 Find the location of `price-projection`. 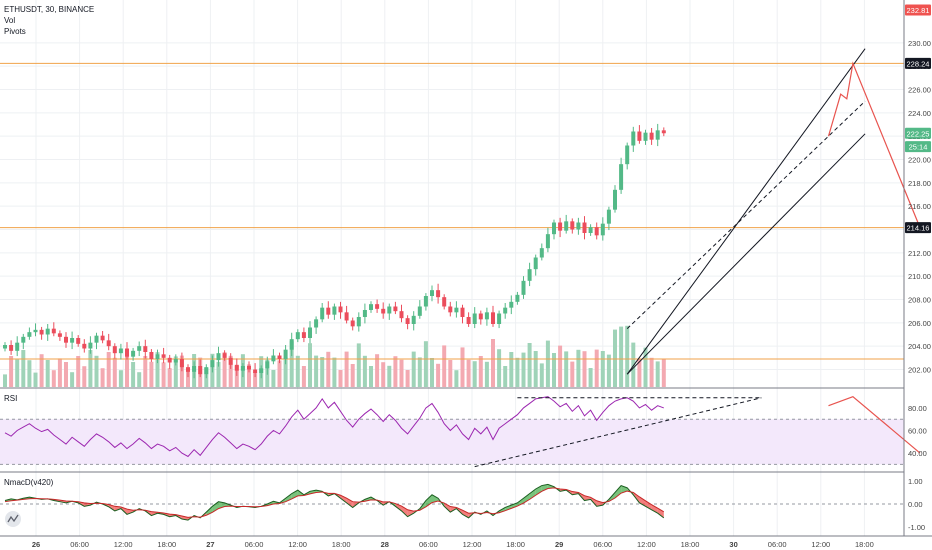

price-projection is located at coordinates (874, 144).